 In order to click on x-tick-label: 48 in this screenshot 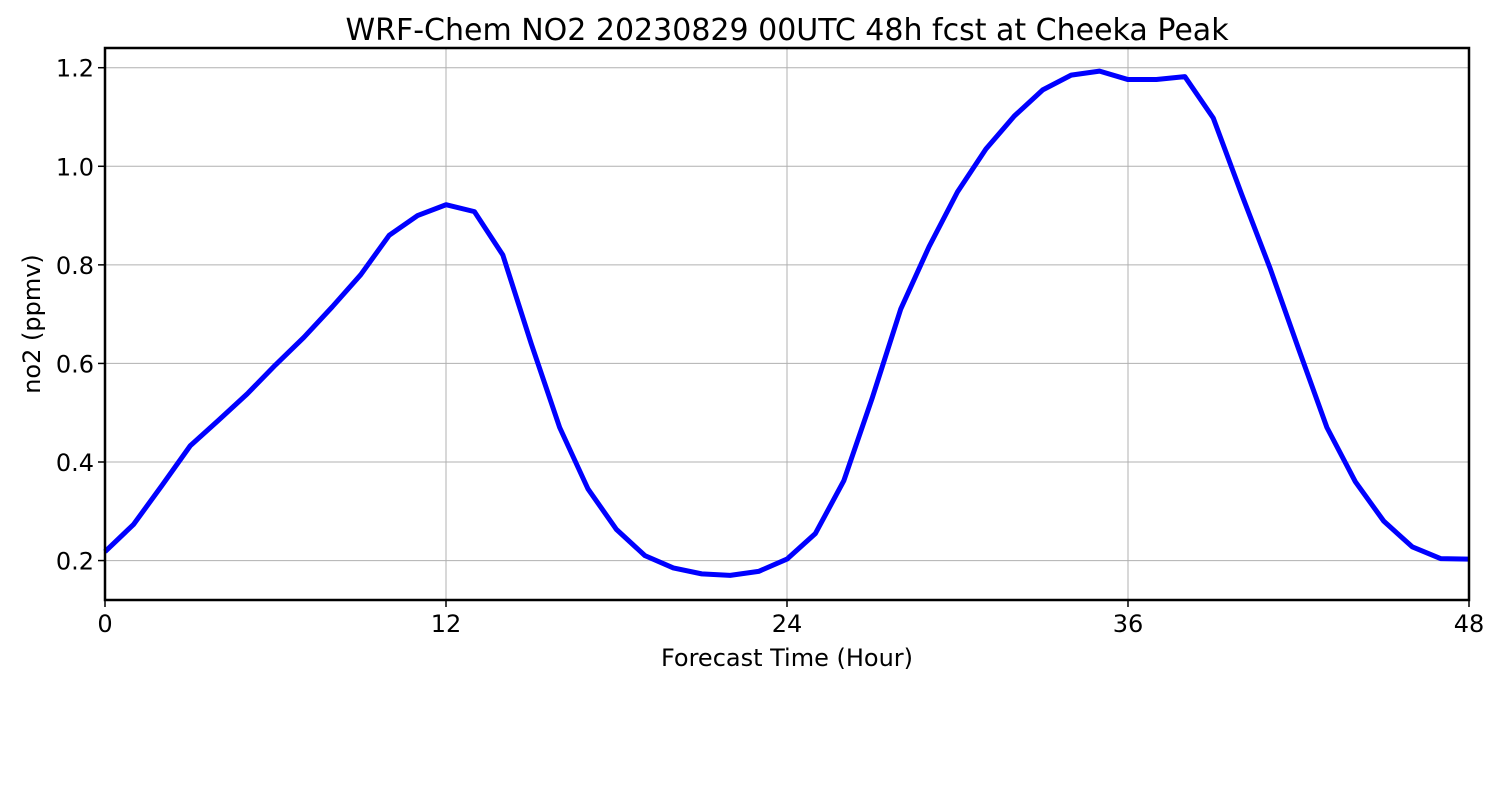, I will do `click(1469, 624)`.